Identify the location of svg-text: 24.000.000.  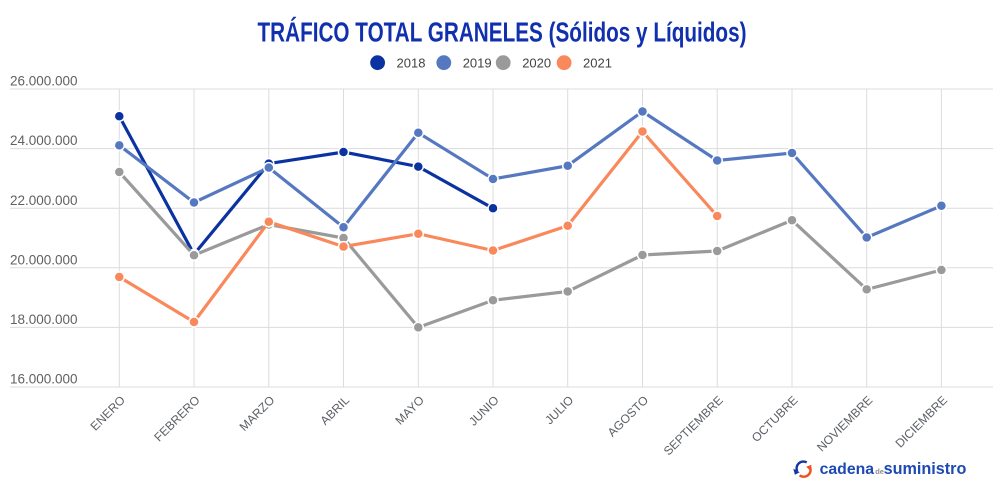
(44, 140).